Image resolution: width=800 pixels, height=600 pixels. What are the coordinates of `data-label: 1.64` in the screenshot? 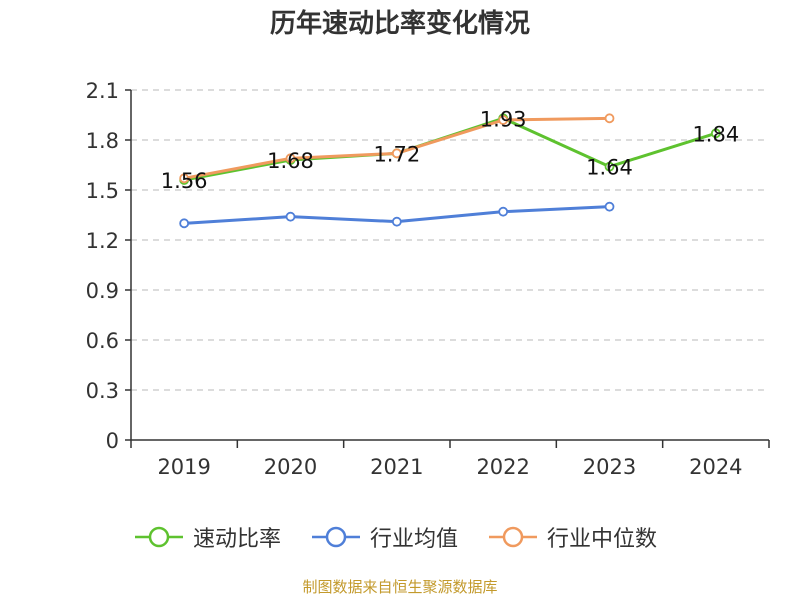 It's located at (609, 168).